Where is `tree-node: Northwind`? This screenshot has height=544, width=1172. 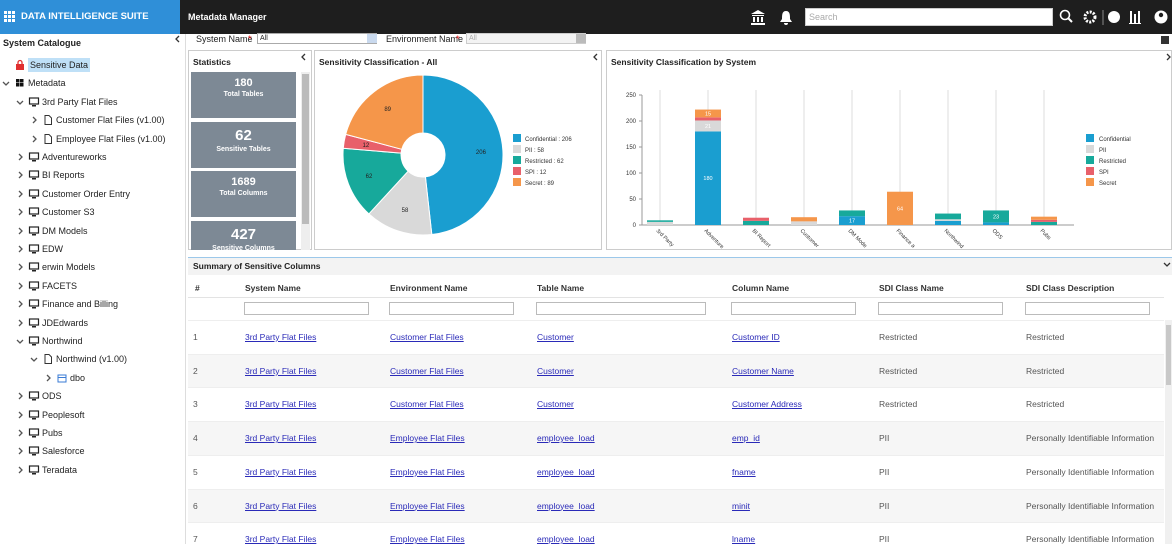 tree-node: Northwind is located at coordinates (62, 341).